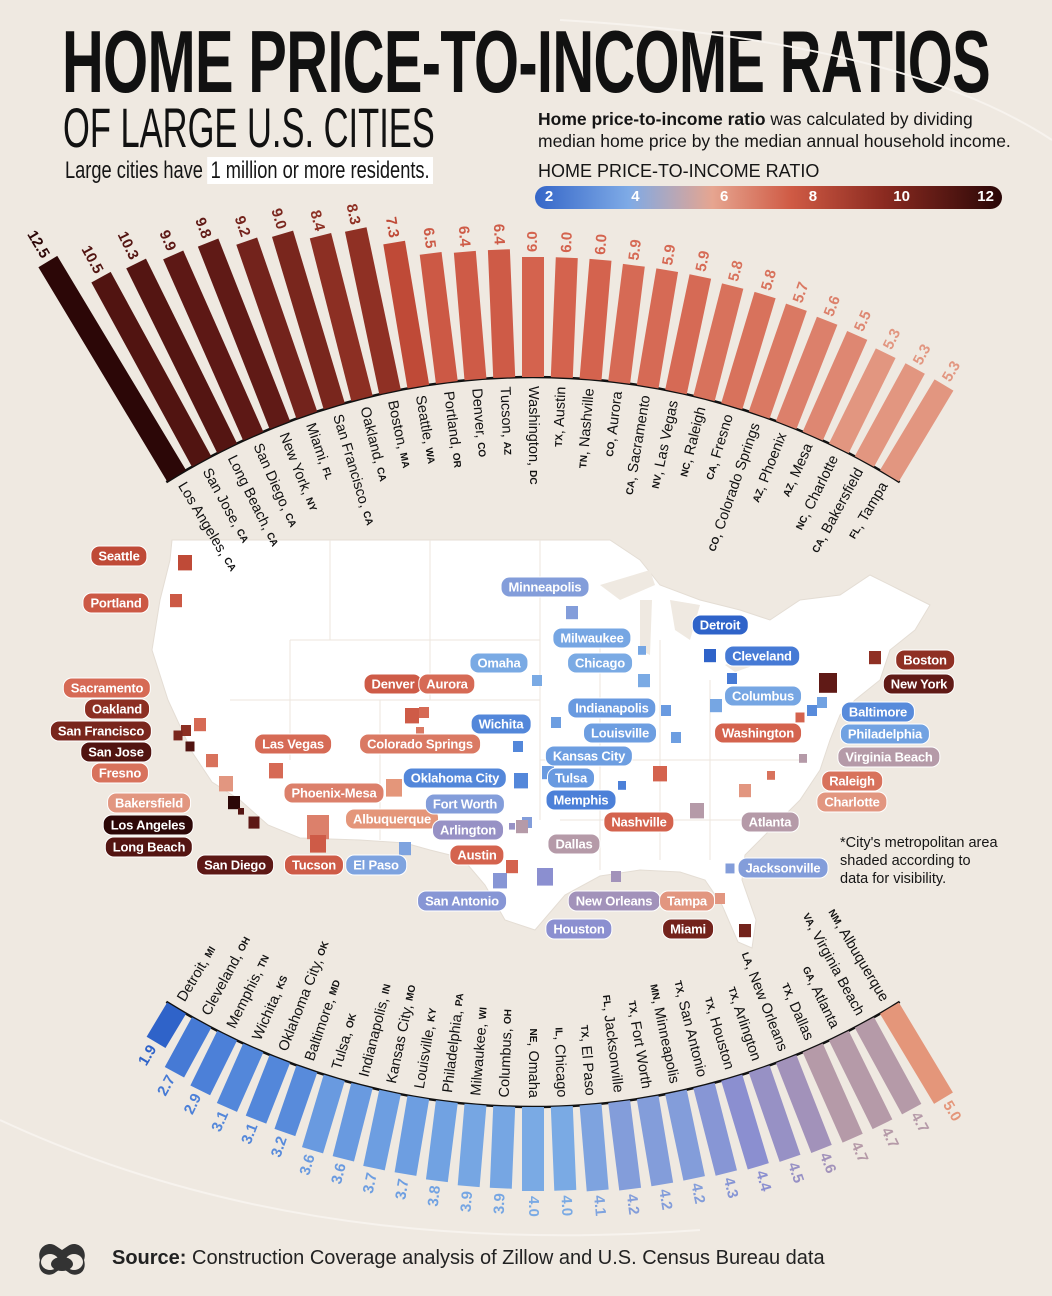 This screenshot has width=1052, height=1296. Describe the element at coordinates (720, 625) in the screenshot. I see `map-city-label: Detroit` at that location.